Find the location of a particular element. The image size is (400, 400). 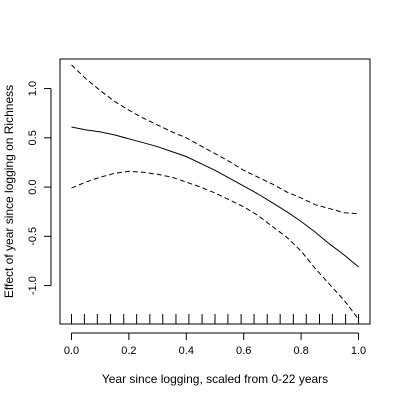

x-tick-label-2: 0.4 is located at coordinates (186, 351).